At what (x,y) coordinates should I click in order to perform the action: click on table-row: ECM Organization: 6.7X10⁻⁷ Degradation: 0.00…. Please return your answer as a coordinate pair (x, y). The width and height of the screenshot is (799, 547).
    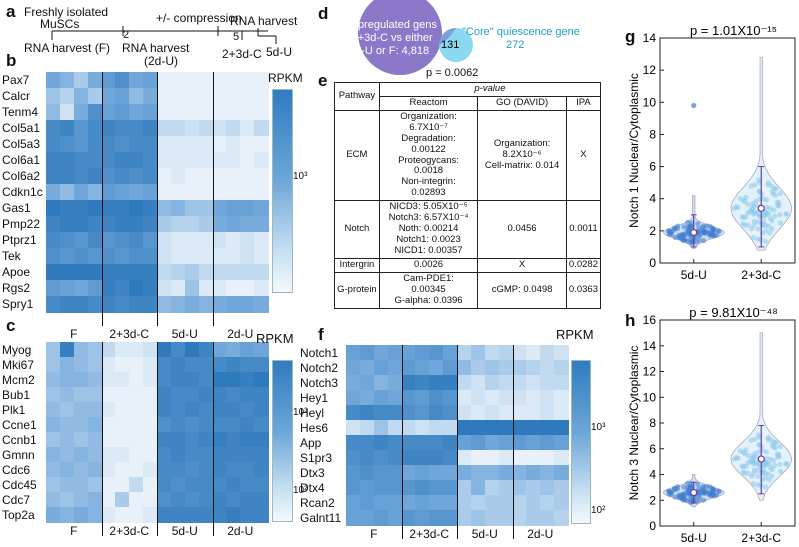
    Looking at the image, I should click on (468, 155).